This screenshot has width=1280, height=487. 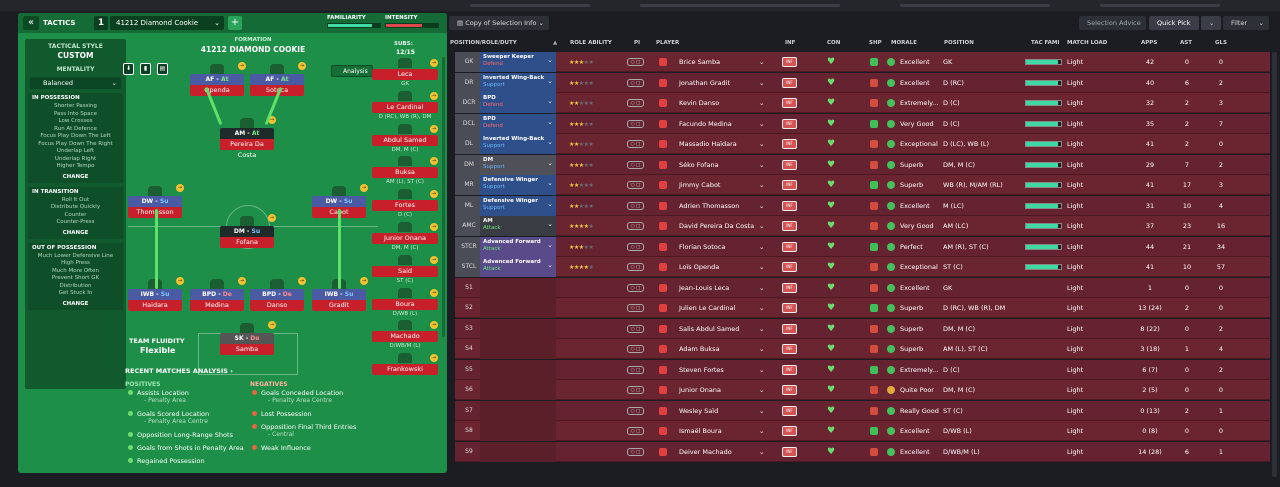 What do you see at coordinates (707, 308) in the screenshot?
I see `player-name: Julien Le Cardinal` at bounding box center [707, 308].